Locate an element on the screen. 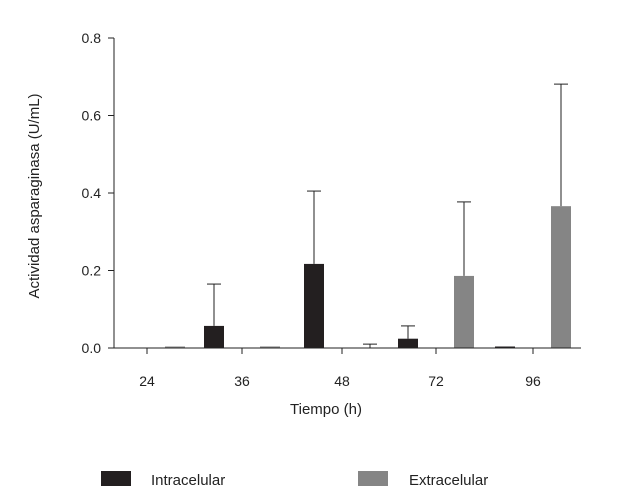  y-tick-label: 0.2 is located at coordinates (92, 271).